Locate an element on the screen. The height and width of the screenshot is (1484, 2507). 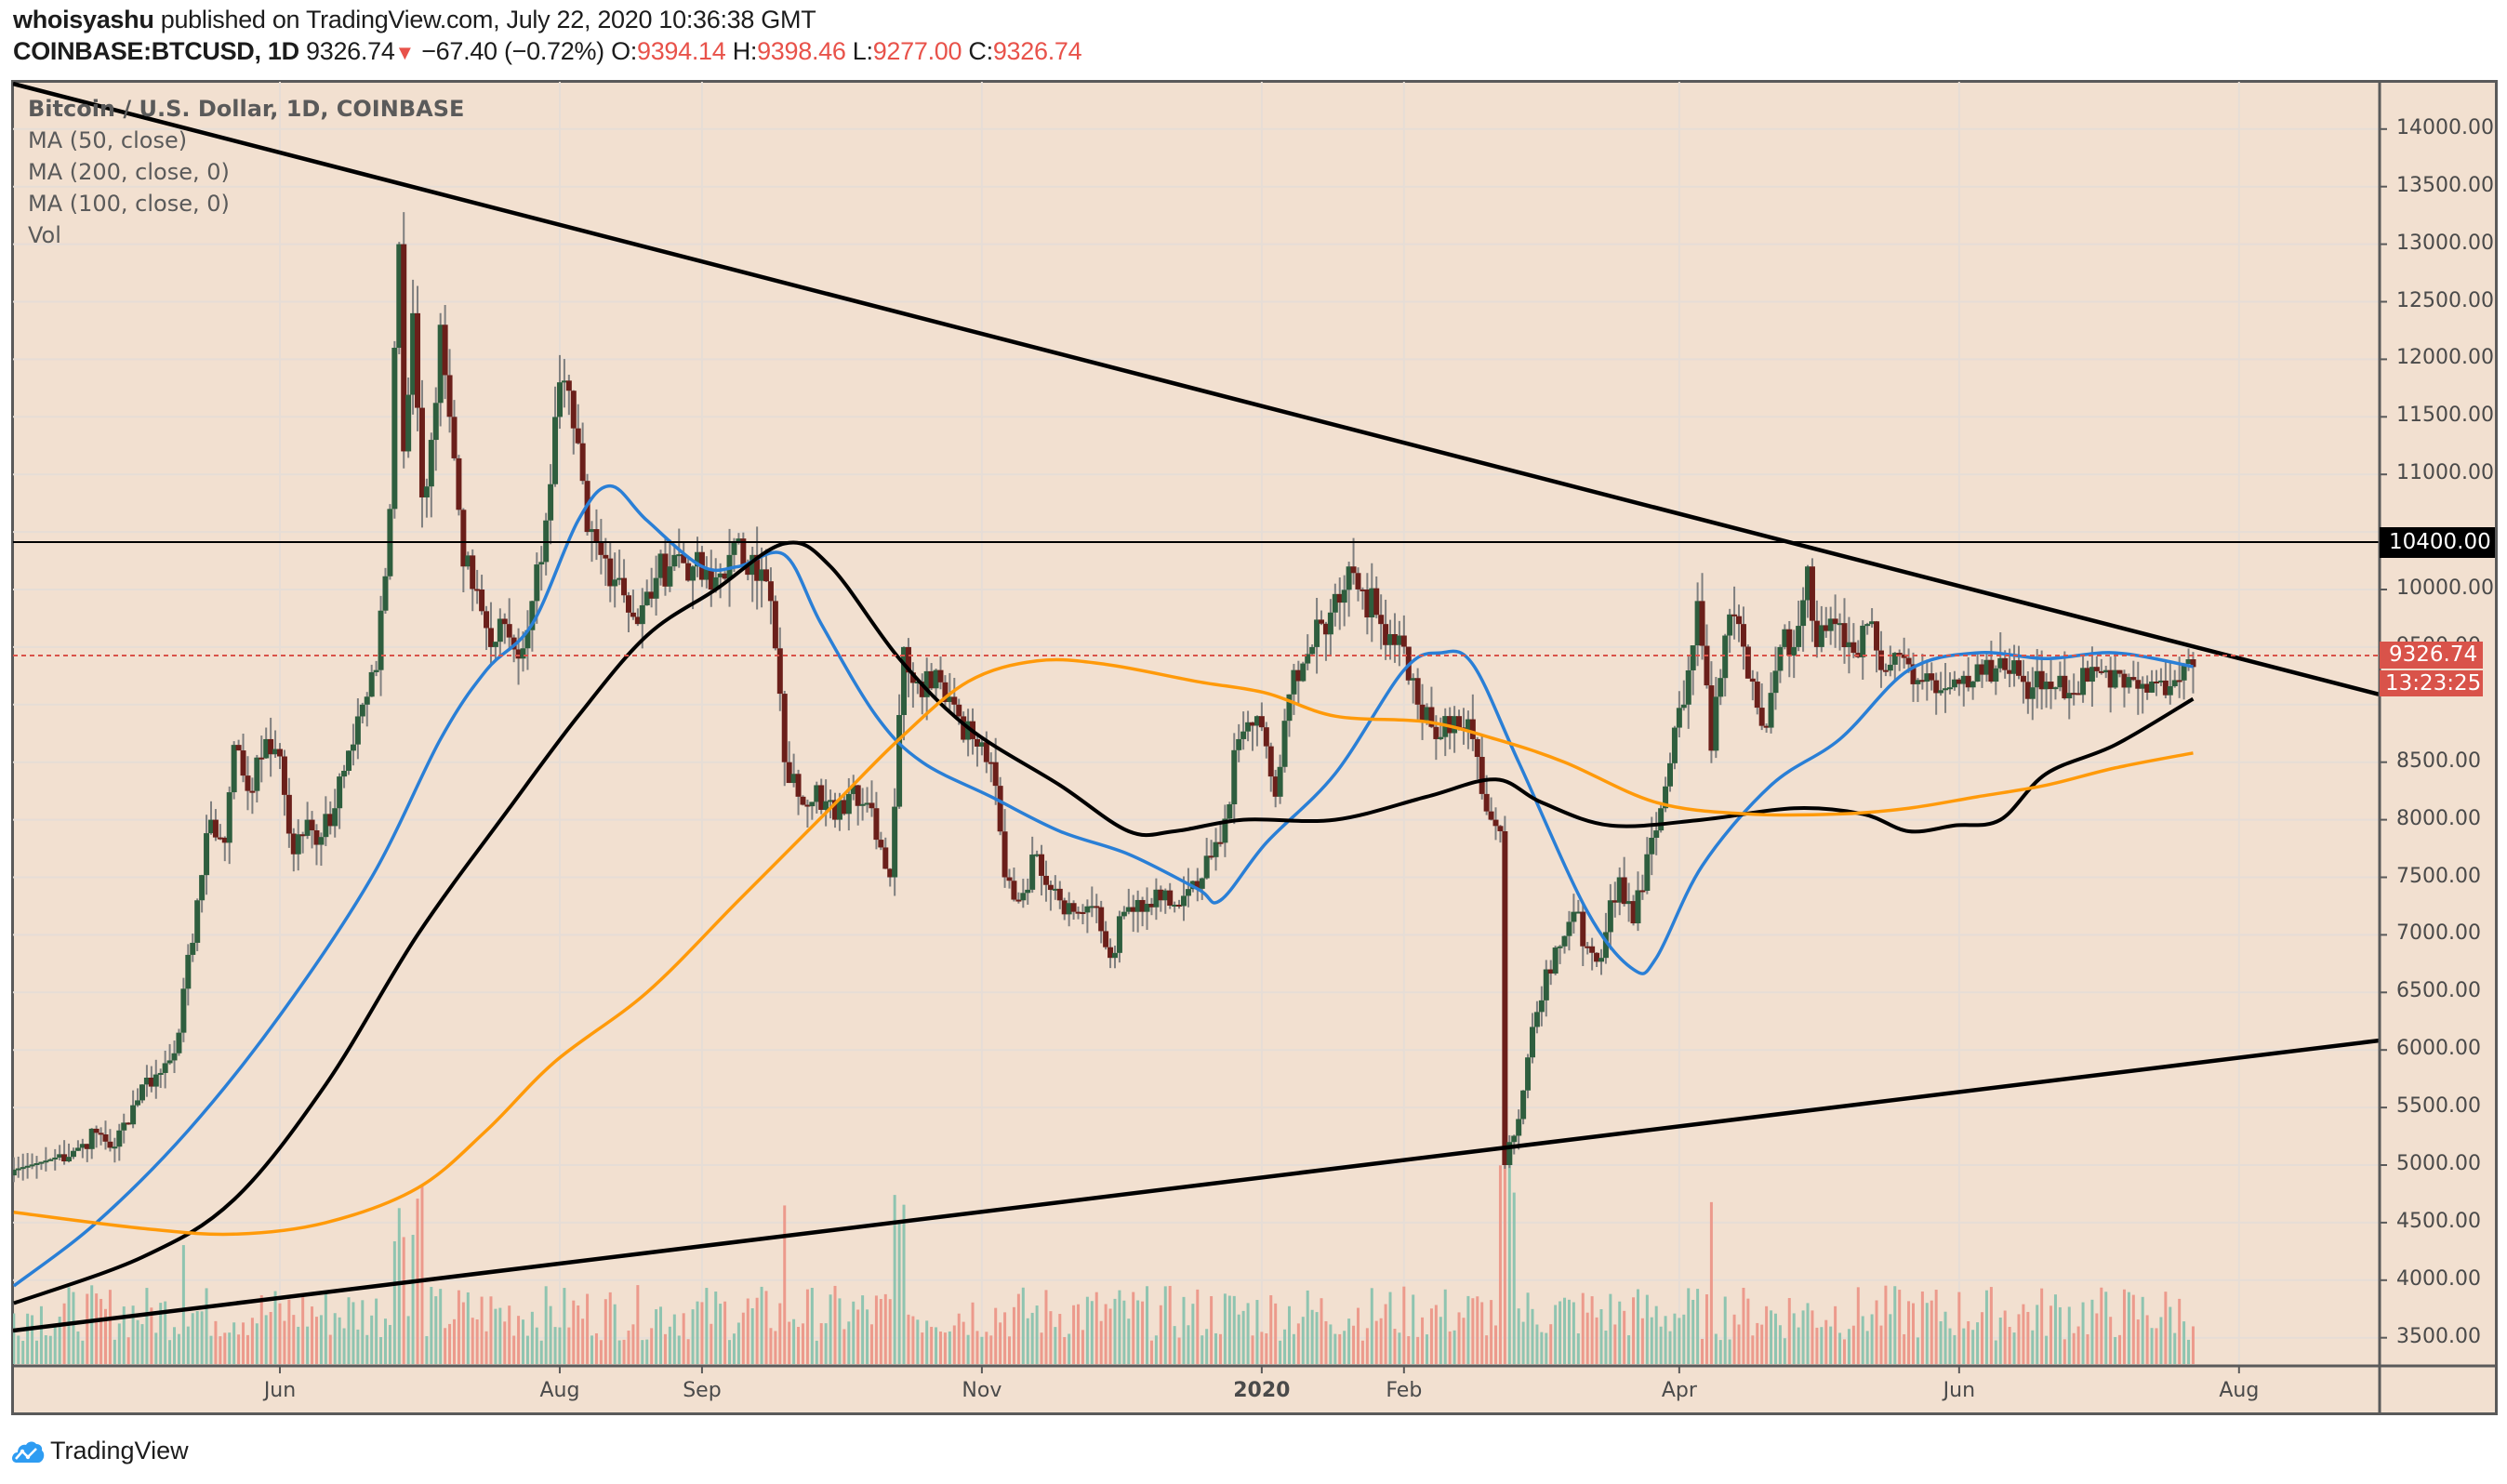
last-price: 9326.74 is located at coordinates (350, 51).